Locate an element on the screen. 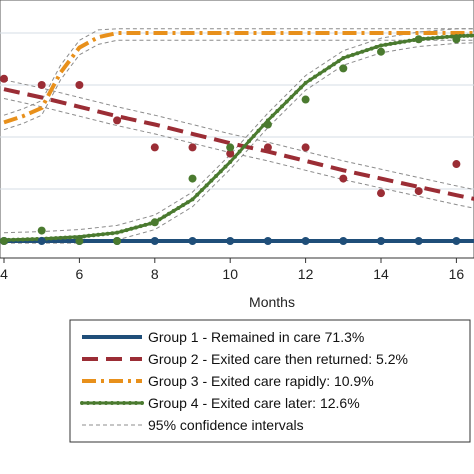 This screenshot has height=474, width=474. x-axis: 4 6 8 10 12 14 16 is located at coordinates (237, 269).